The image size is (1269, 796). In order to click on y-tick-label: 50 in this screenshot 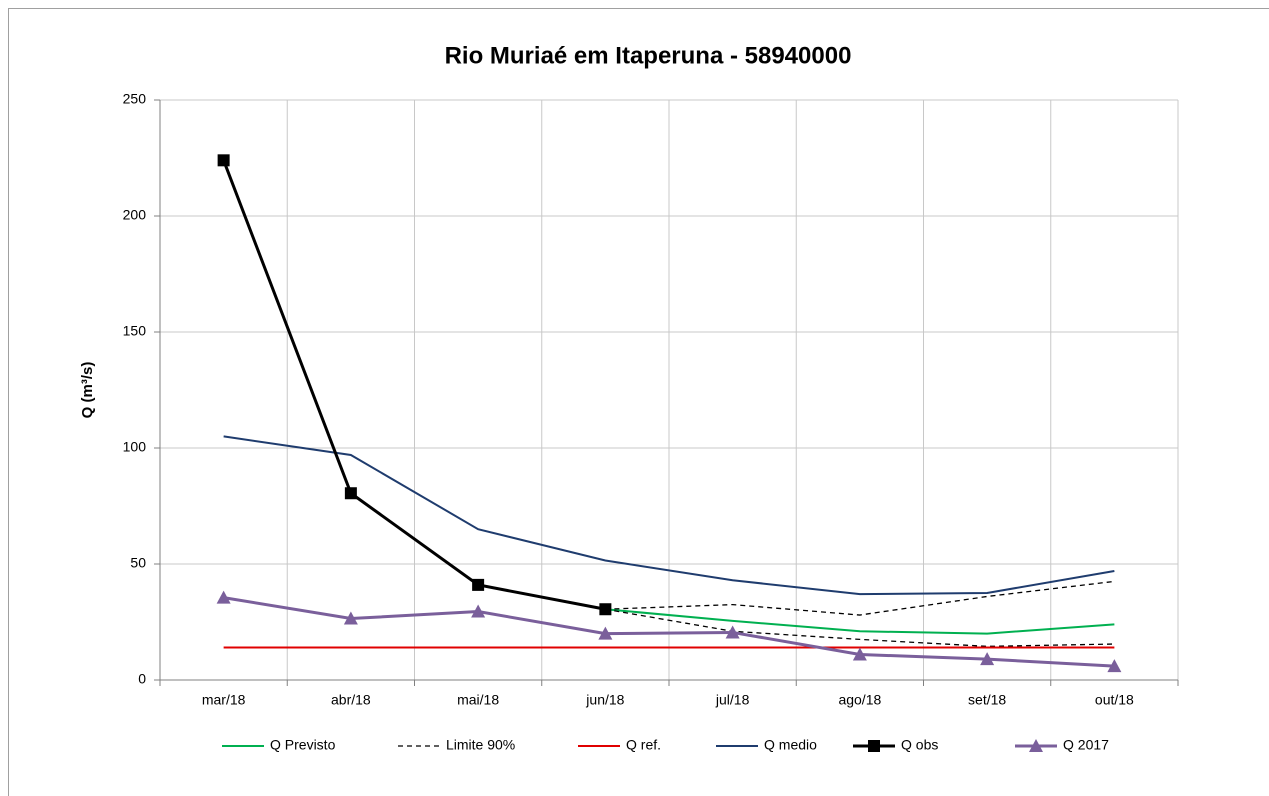, I will do `click(138, 563)`.